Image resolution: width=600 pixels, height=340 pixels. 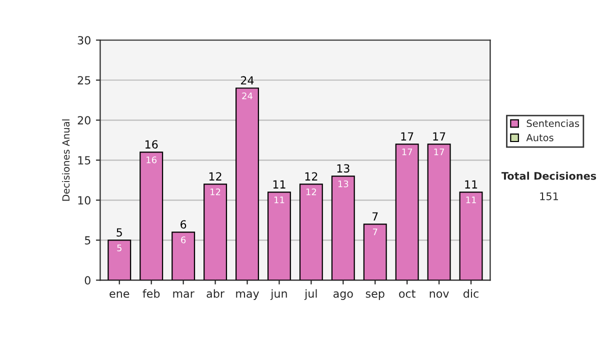 I want to click on x-tick-label: ene, so click(x=120, y=294).